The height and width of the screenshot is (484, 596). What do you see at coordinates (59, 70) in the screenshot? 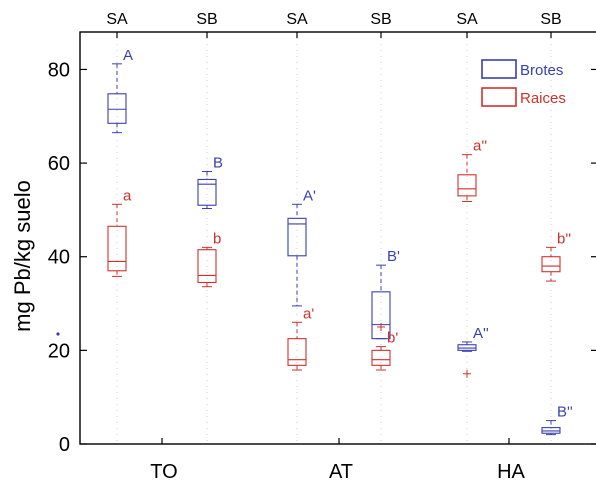
I see `y-tick-label: 80` at bounding box center [59, 70].